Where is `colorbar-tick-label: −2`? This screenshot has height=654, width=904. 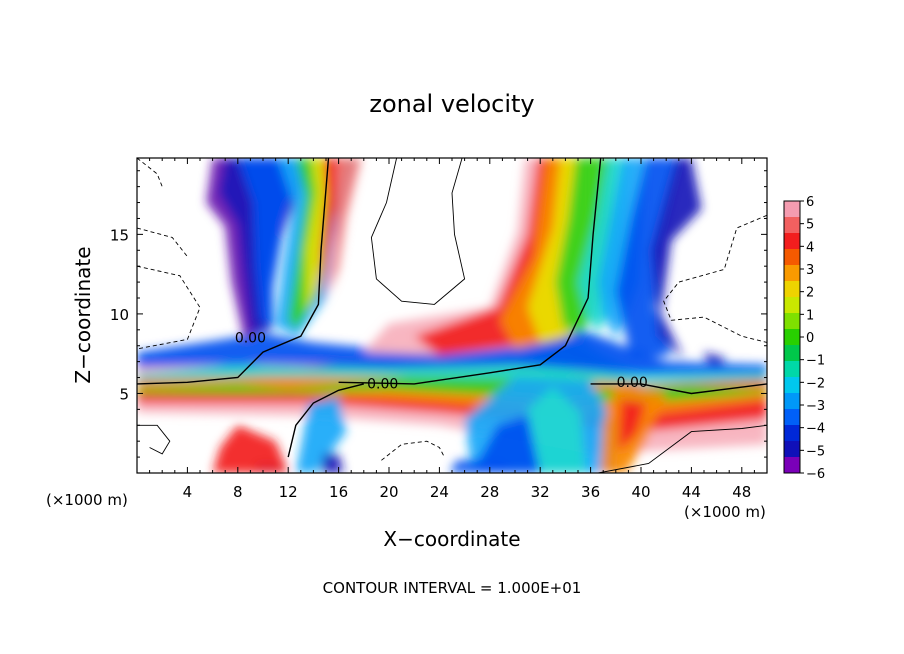 colorbar-tick-label: −2 is located at coordinates (815, 383).